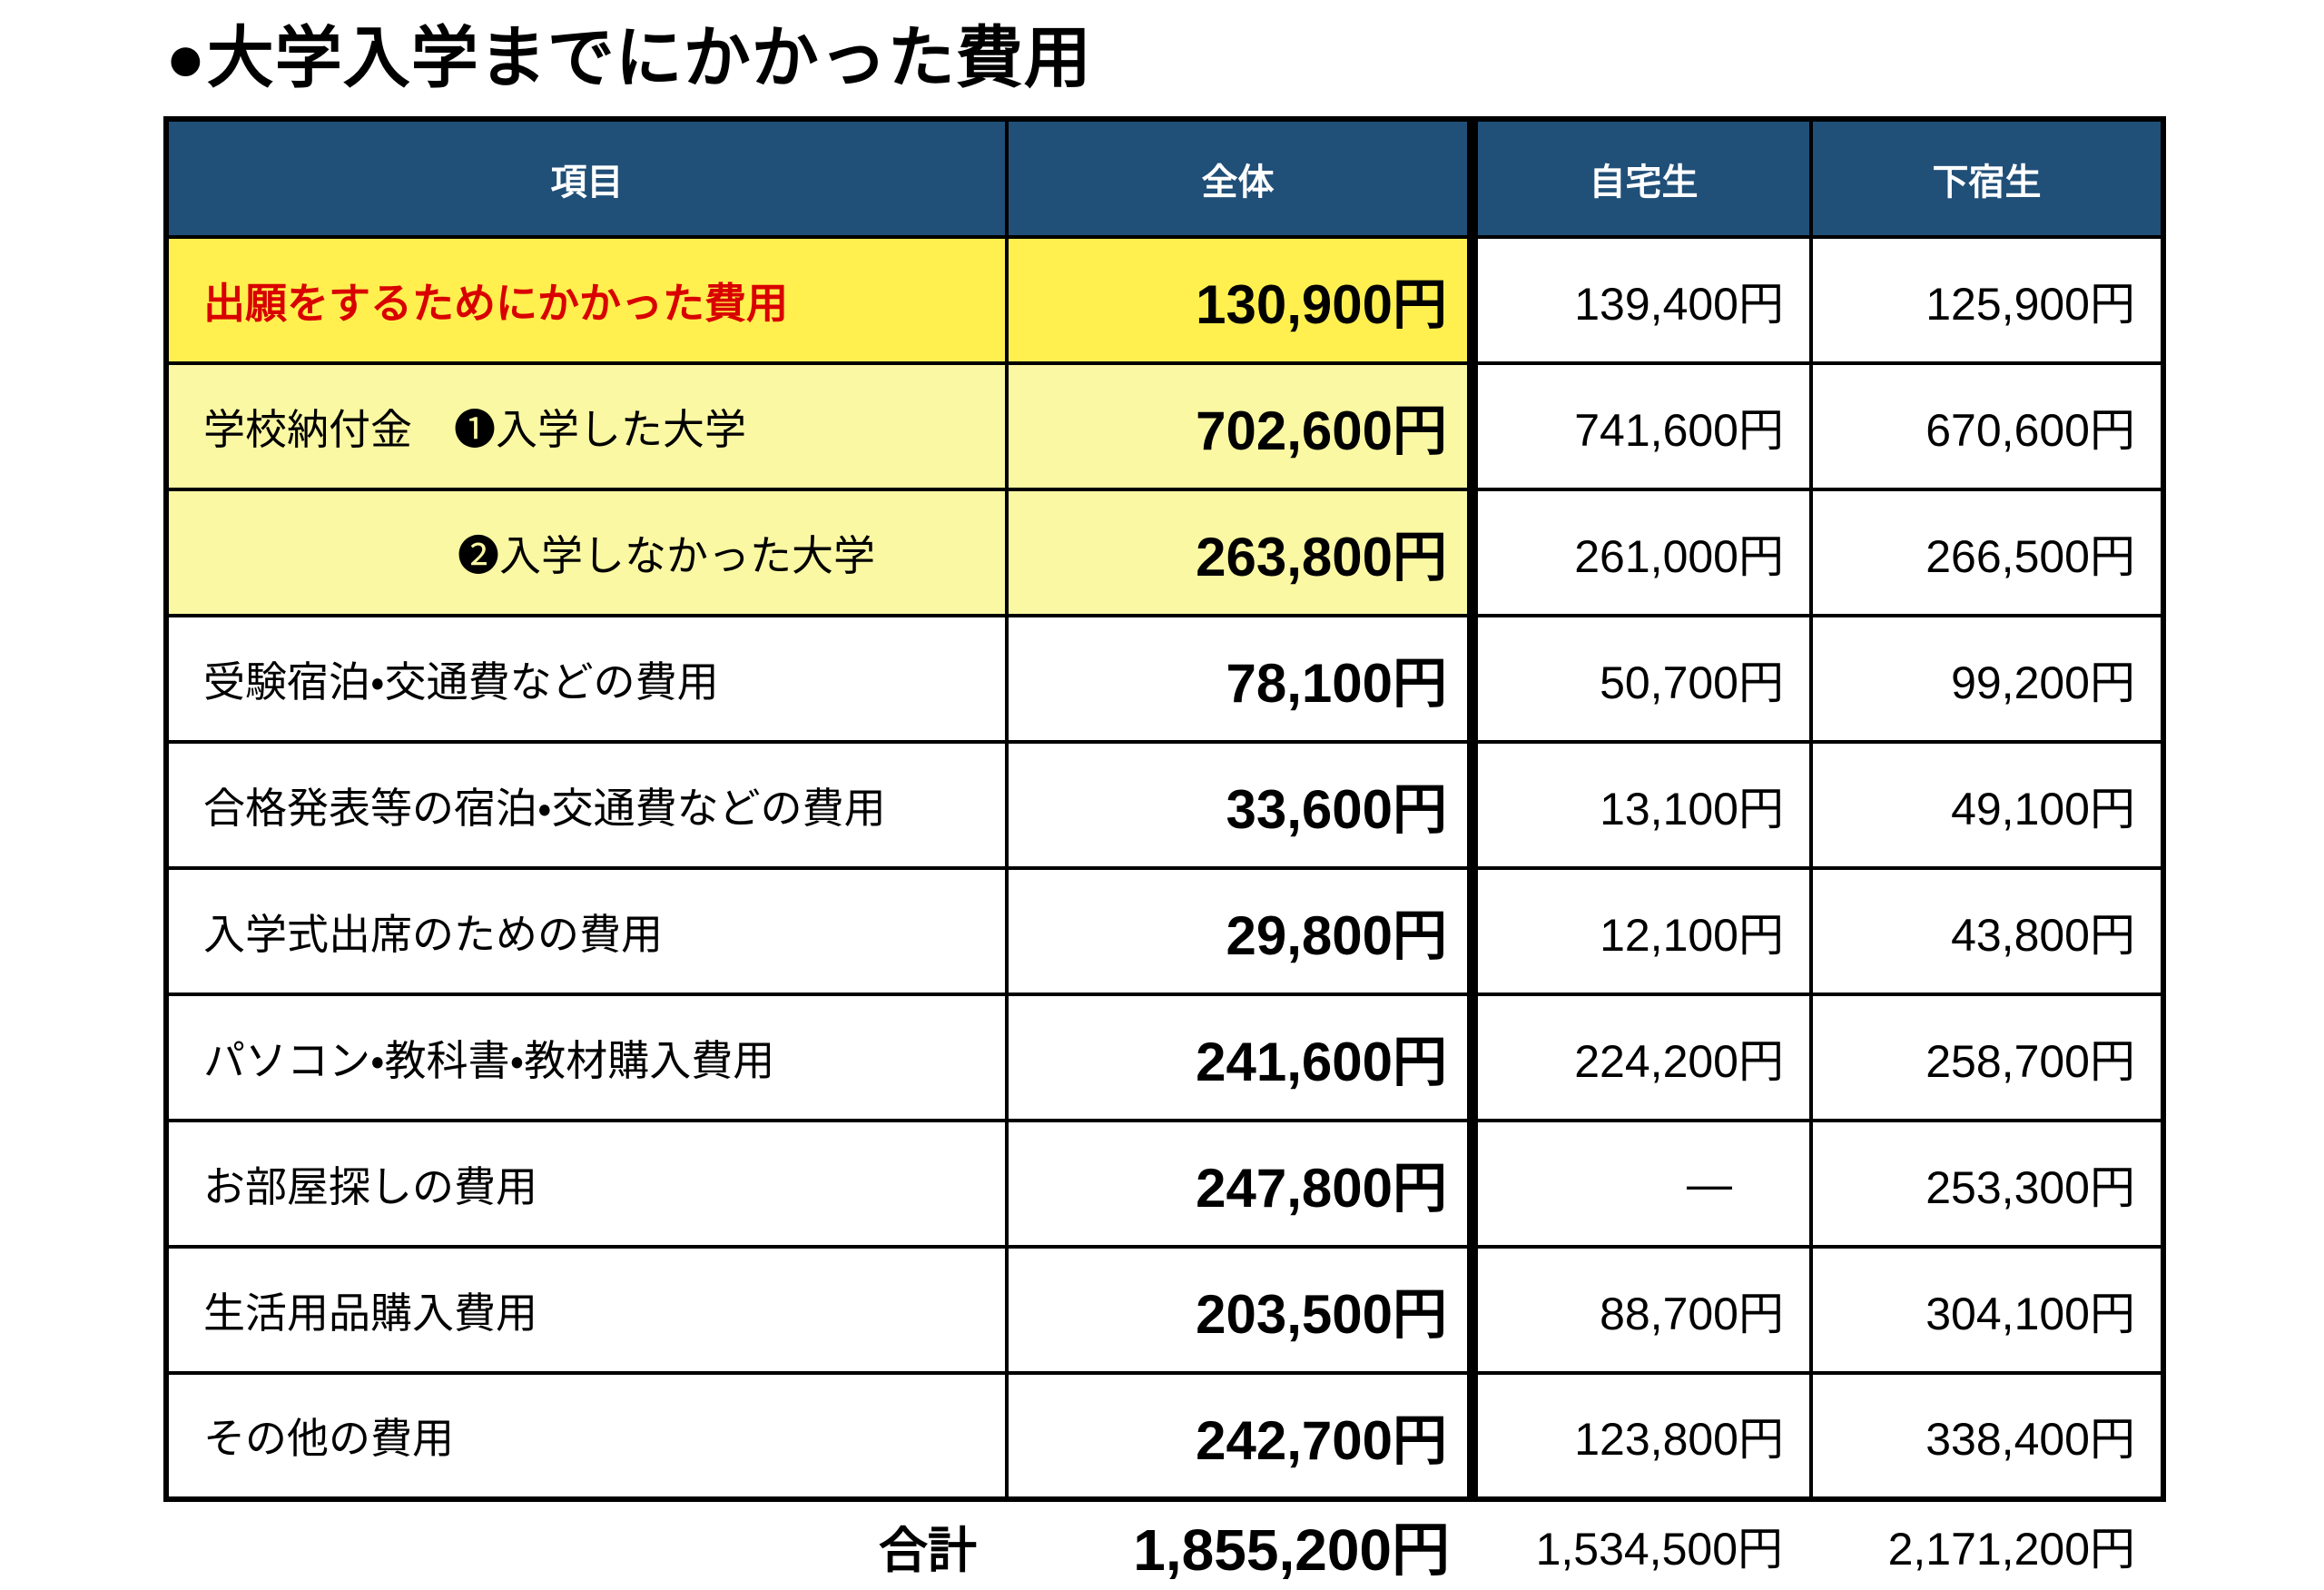  Describe the element at coordinates (1642, 1184) in the screenshot. I see `jitaku-cell: —` at that location.